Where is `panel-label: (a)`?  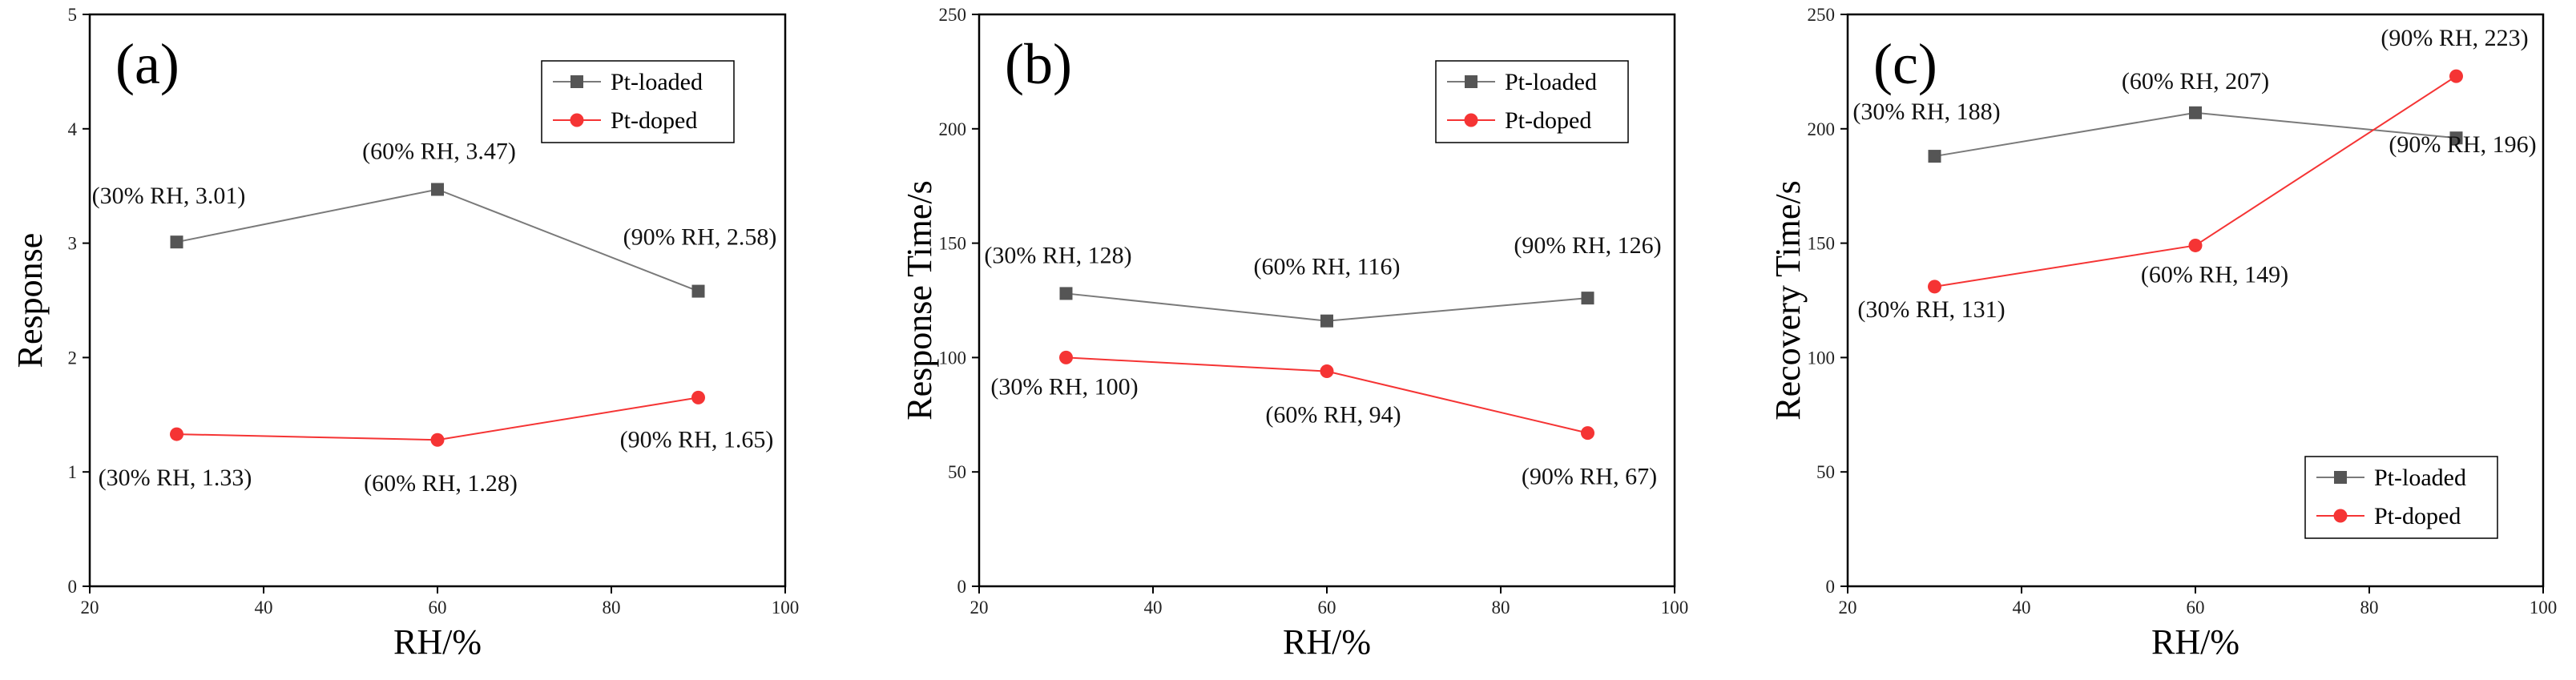 panel-label: (a) is located at coordinates (147, 64).